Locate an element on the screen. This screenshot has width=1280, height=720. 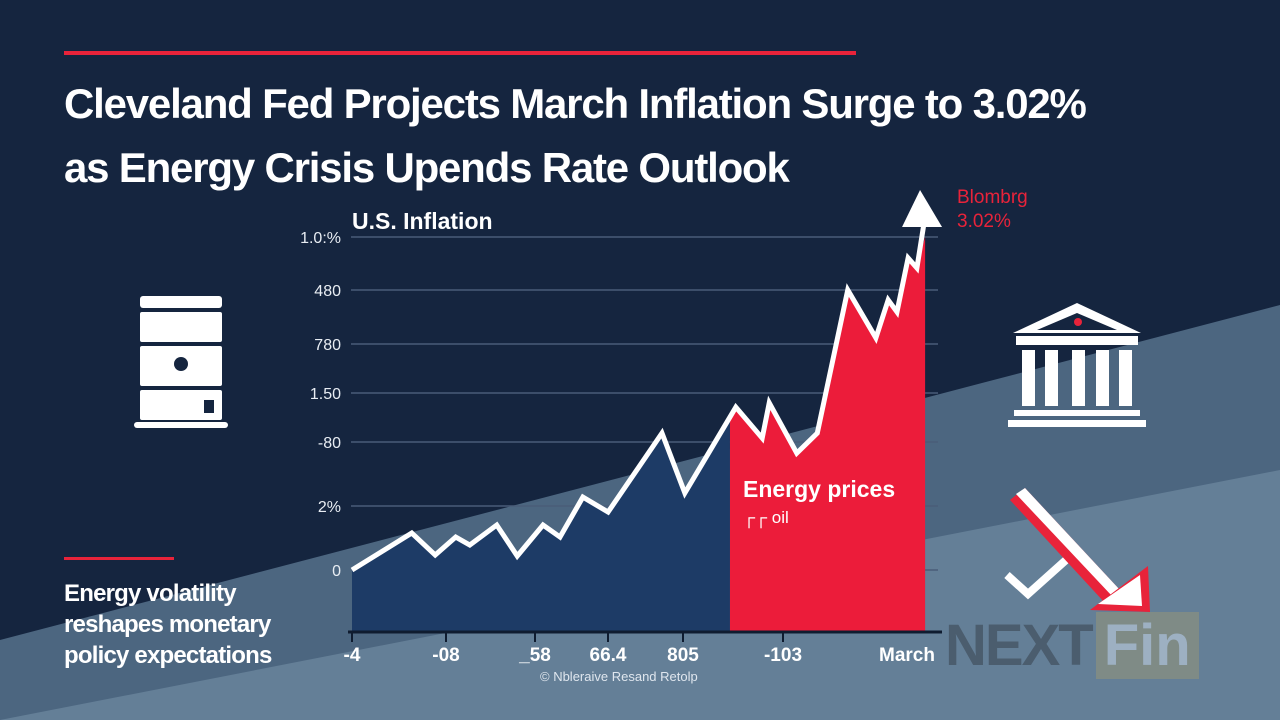
y-tick-label: 480 is located at coordinates (327, 291).